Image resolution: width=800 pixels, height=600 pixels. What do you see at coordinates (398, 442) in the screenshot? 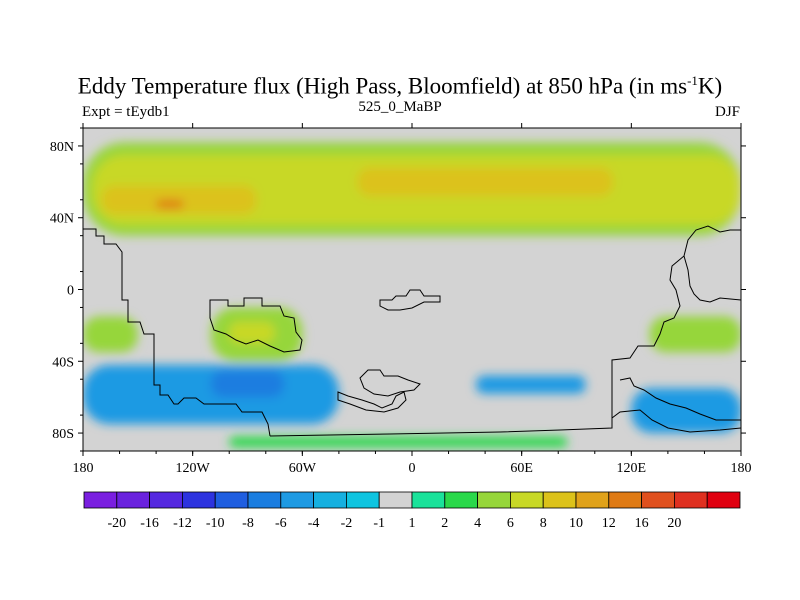
I see `field-region-antarctic-pos` at bounding box center [398, 442].